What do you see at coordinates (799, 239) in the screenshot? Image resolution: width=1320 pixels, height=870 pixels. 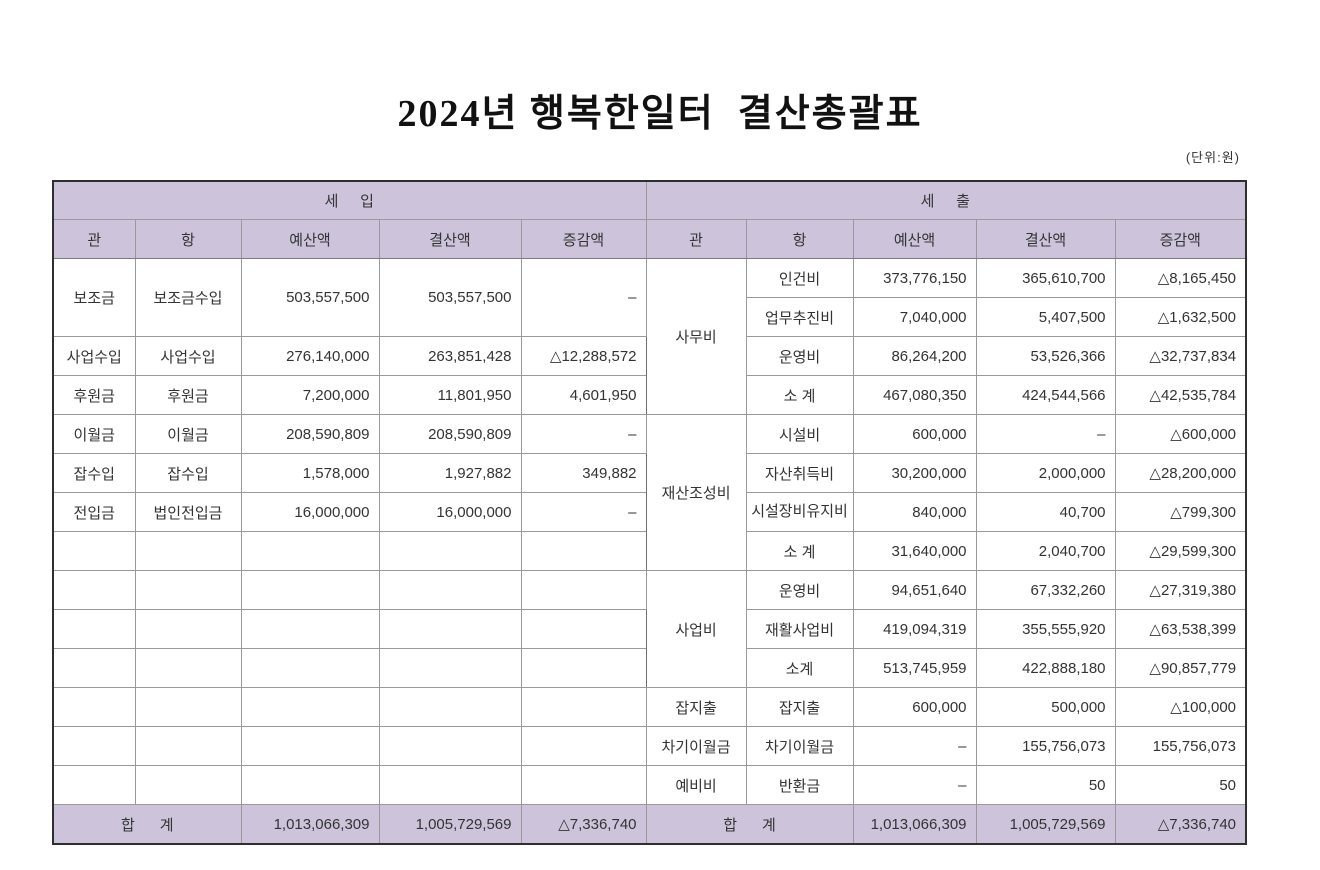 I see `expenditure-col-hang: 항` at bounding box center [799, 239].